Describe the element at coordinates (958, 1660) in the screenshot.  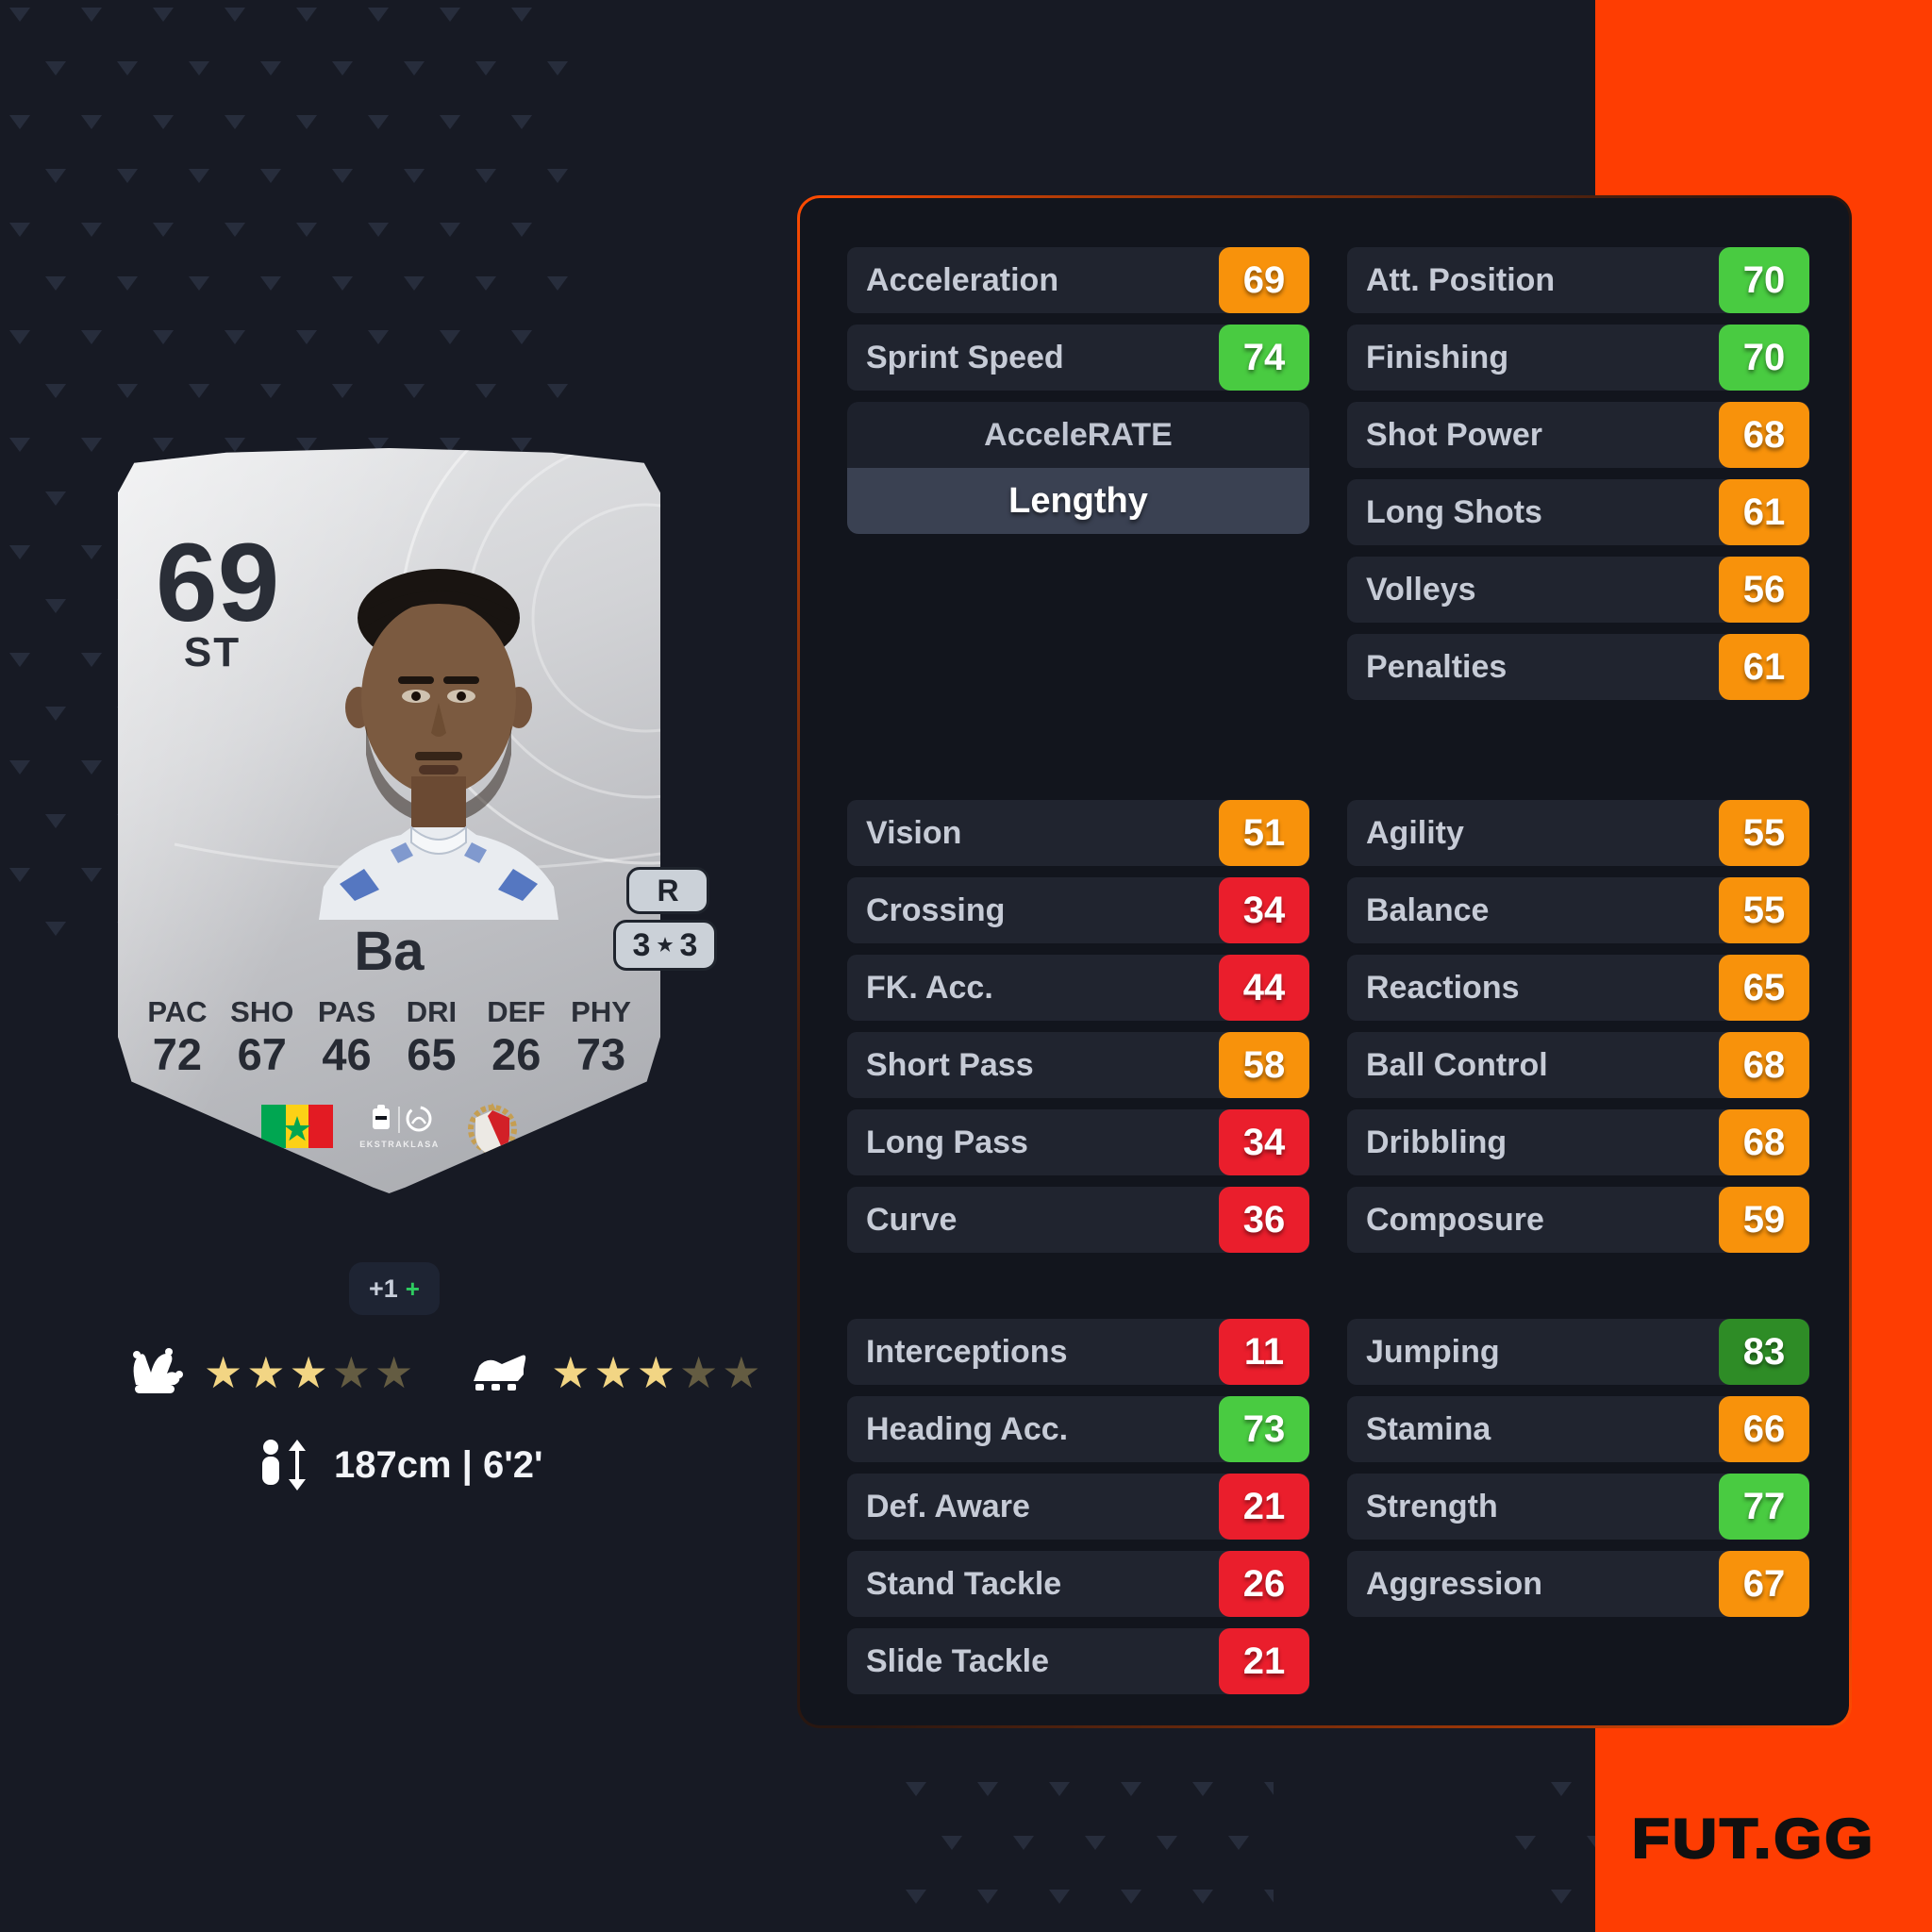
I see `stat-label: Slide Tackle` at that location.